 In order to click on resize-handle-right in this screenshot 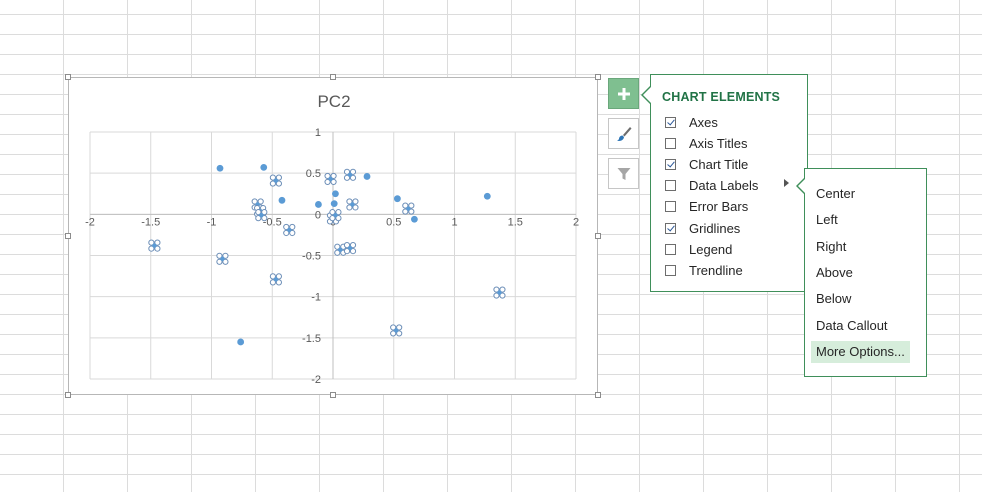, I will do `click(598, 236)`.